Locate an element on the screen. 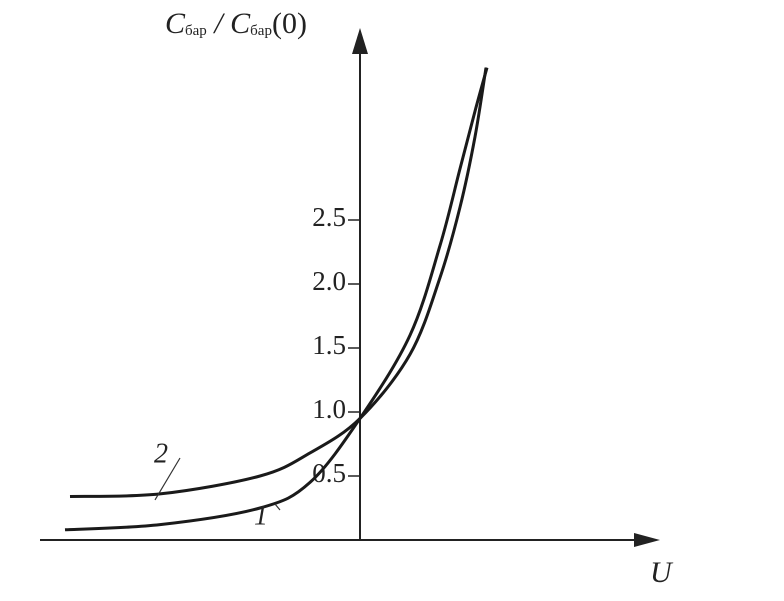 The width and height of the screenshot is (784, 601). y-label-part: / is located at coordinates (218, 23).